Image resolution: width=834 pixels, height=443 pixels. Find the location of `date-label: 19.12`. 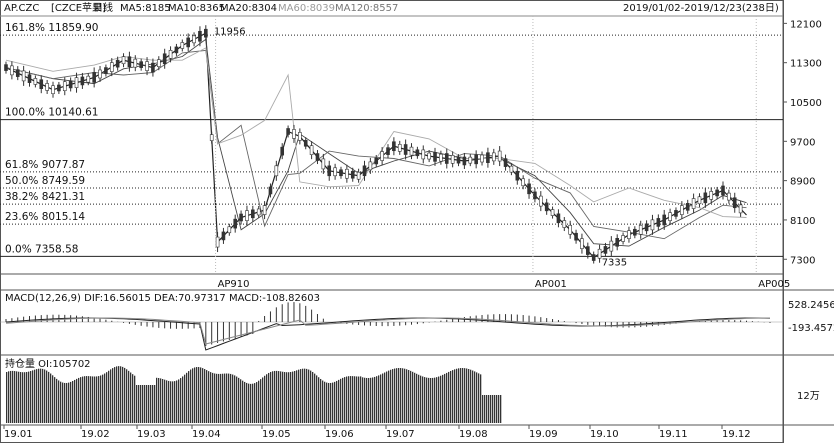

date-label: 19.12 is located at coordinates (736, 434).